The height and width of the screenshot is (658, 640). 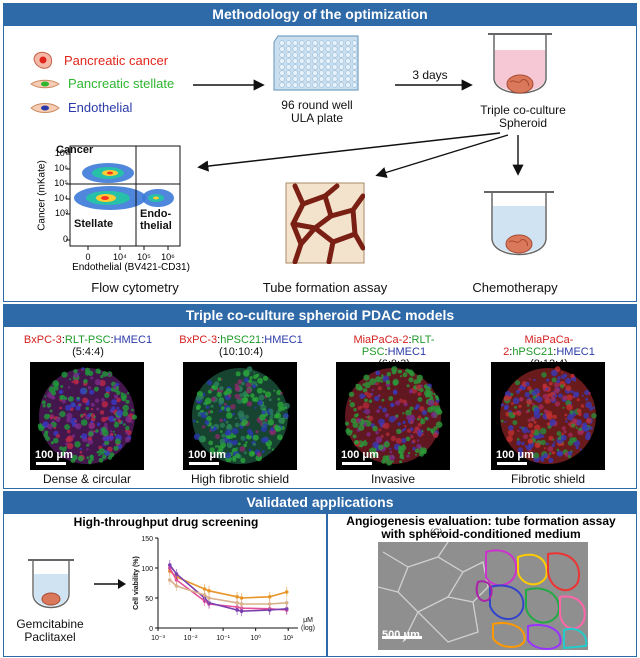 What do you see at coordinates (241, 340) in the screenshot?
I see `model-stellate-line: hPSC21` at bounding box center [241, 340].